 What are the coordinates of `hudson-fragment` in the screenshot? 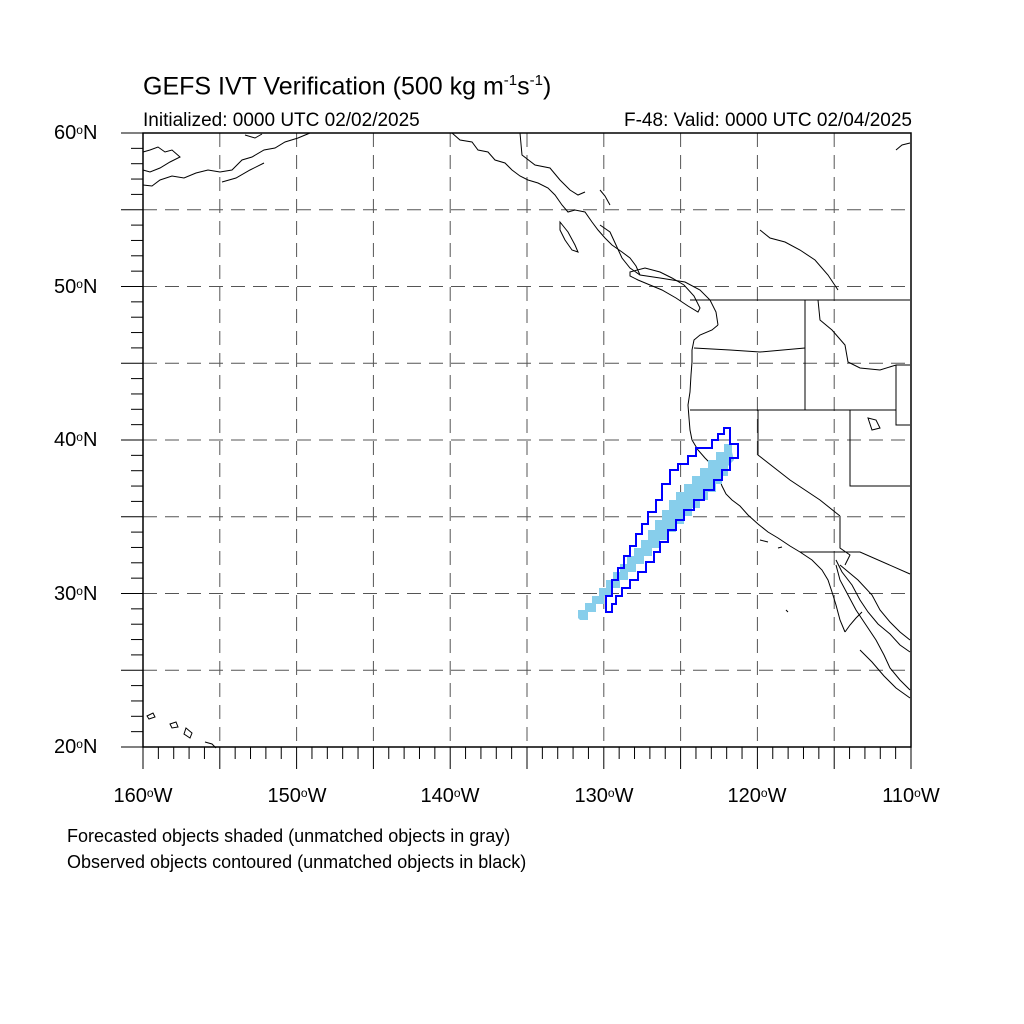 It's located at (903, 146).